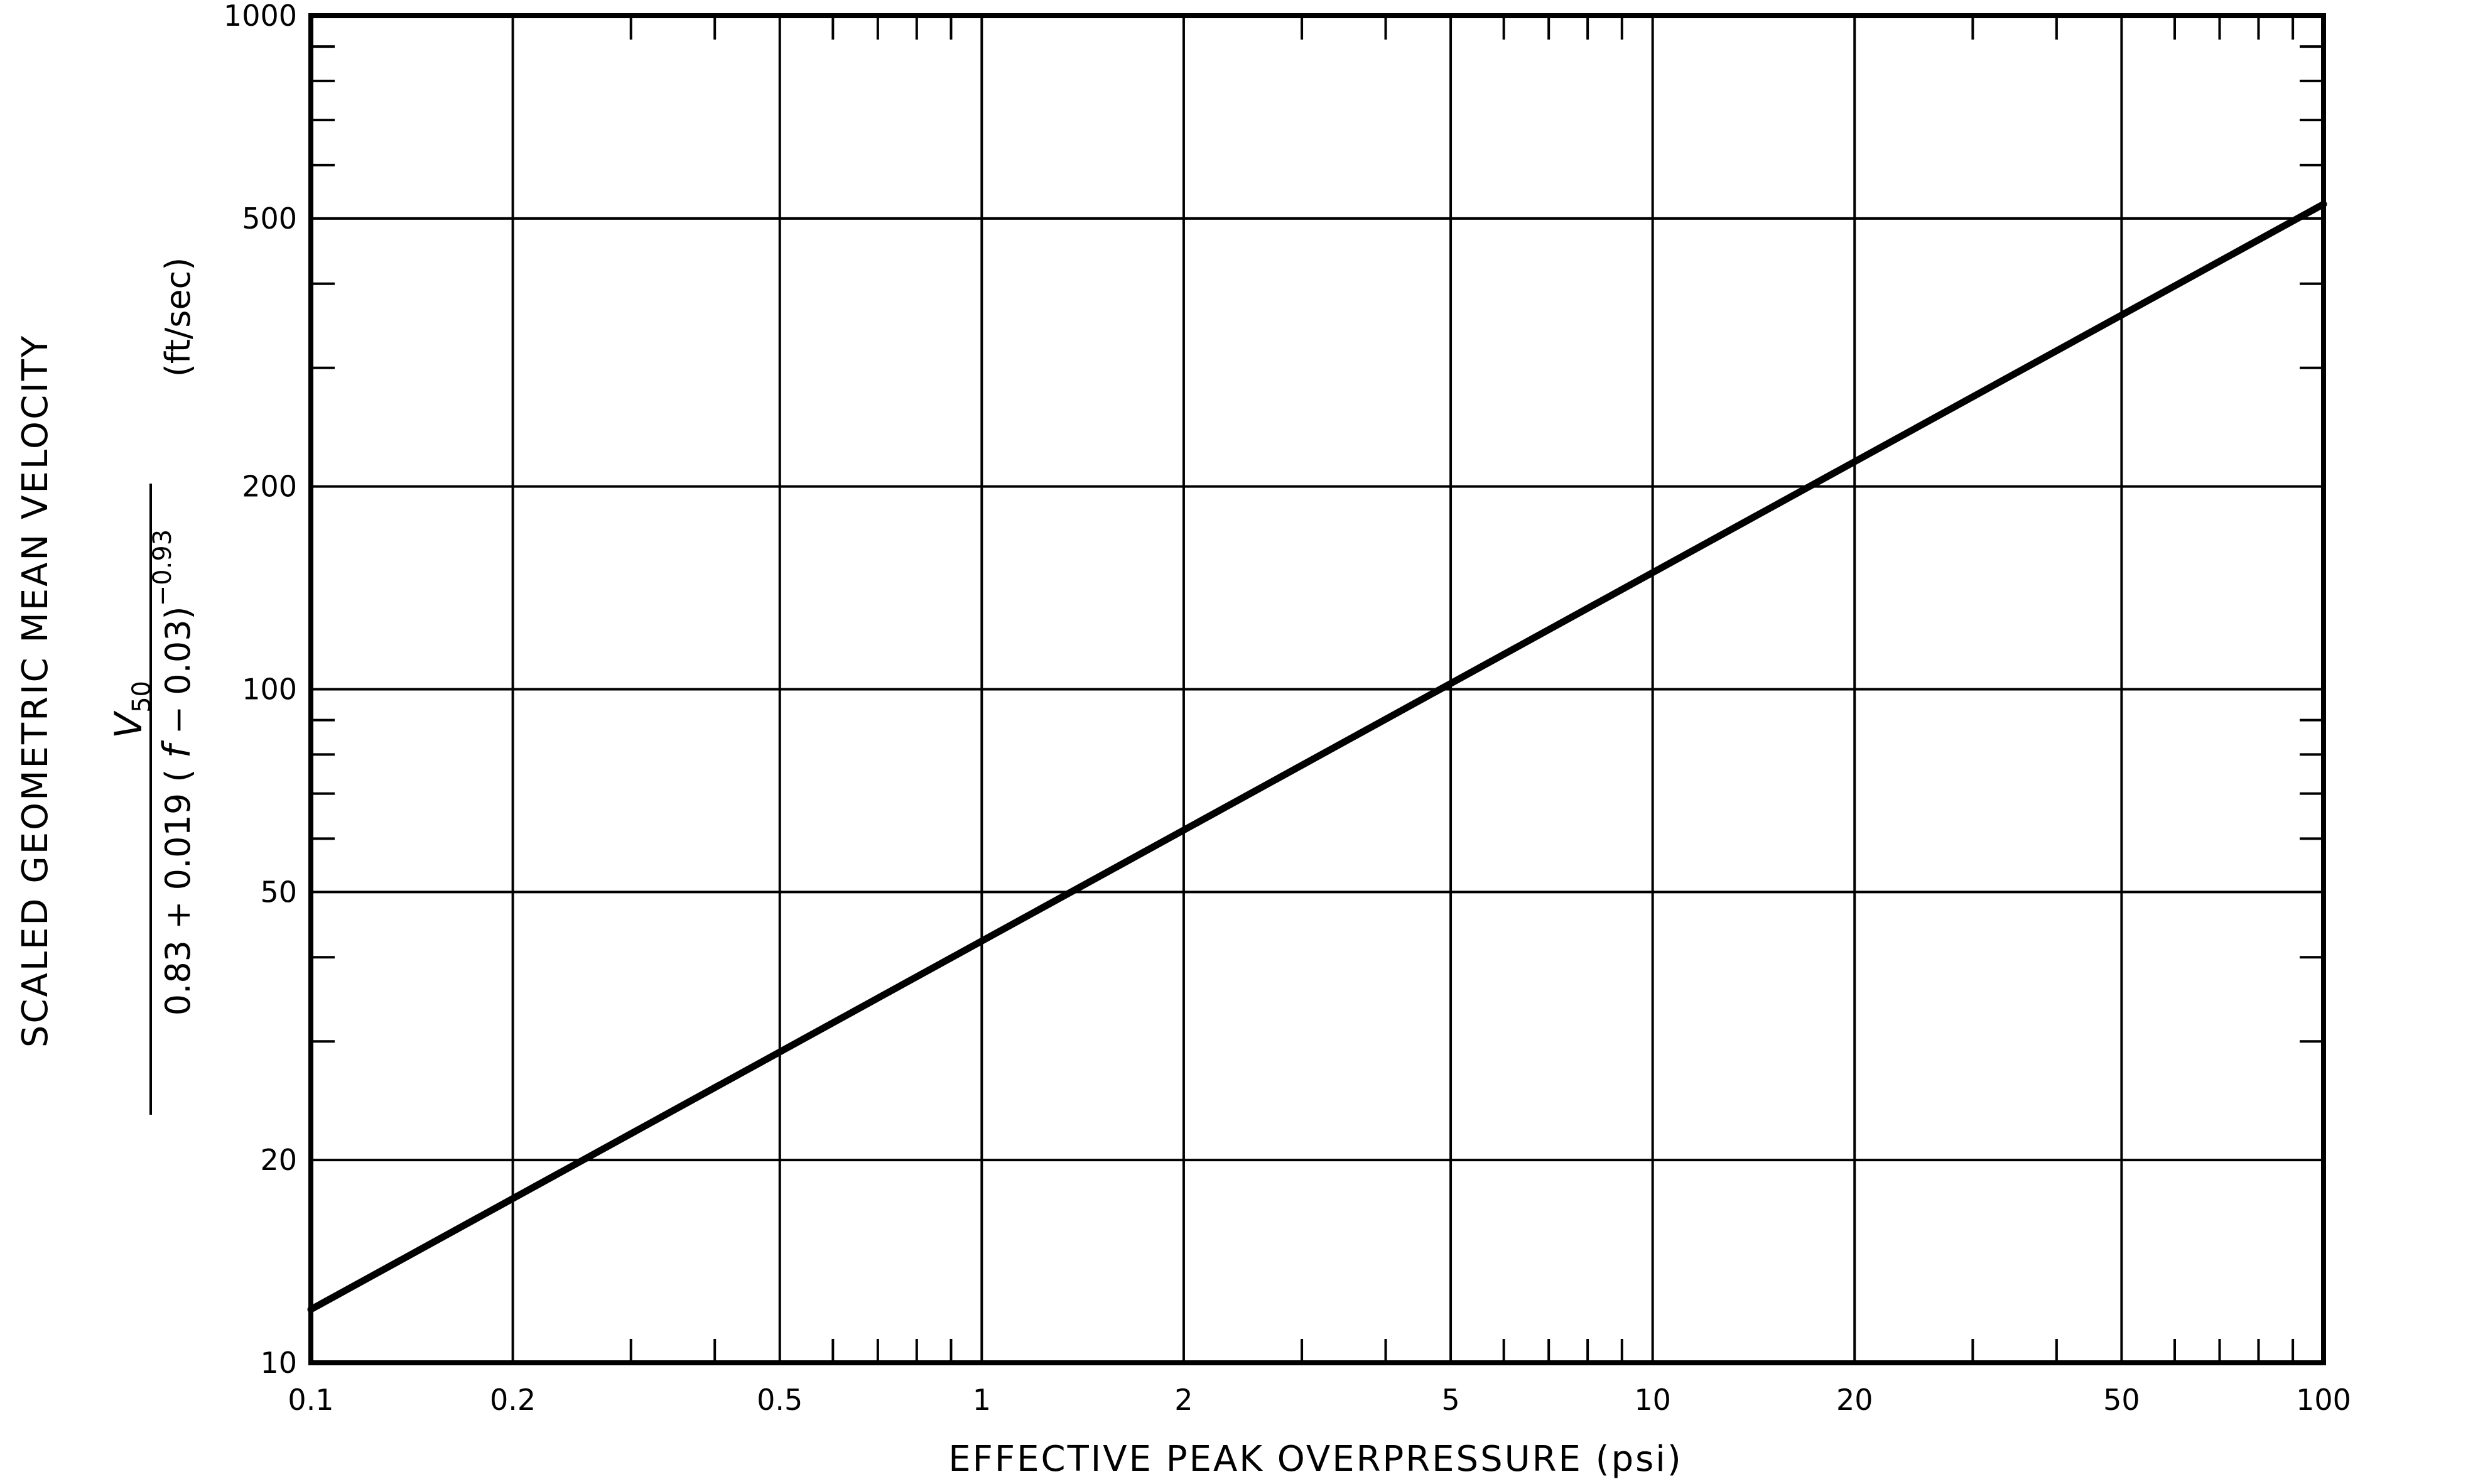 This screenshot has height=1484, width=2473. I want to click on x-tick-label-2: 2, so click(1183, 1400).